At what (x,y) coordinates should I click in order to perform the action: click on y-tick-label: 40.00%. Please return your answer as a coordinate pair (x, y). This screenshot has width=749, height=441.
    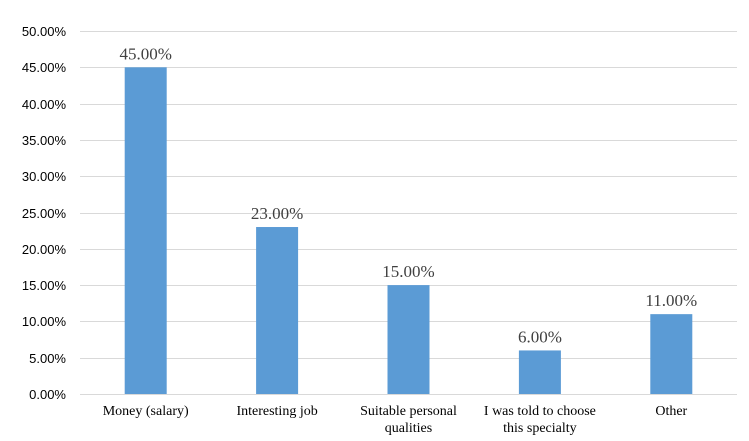
    Looking at the image, I should click on (44, 104).